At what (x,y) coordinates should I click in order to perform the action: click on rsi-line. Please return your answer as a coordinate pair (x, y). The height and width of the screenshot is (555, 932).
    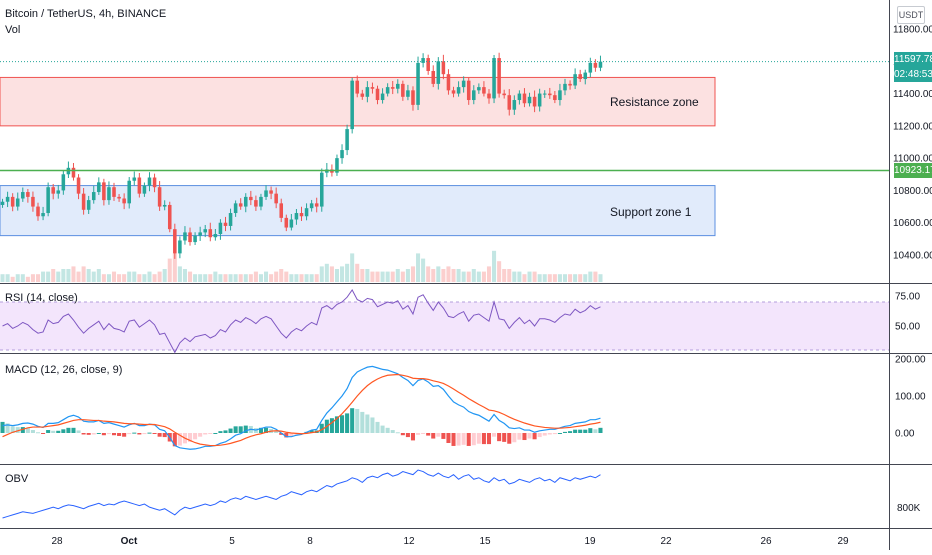
    Looking at the image, I should click on (301, 321).